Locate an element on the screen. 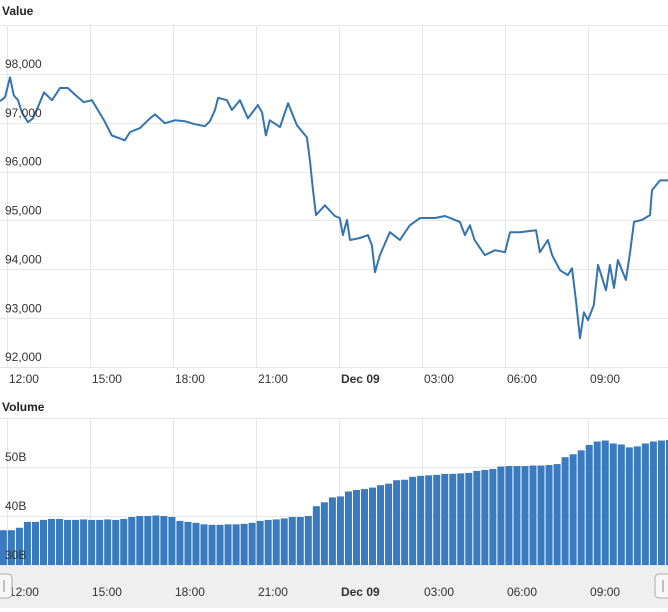  y-tick-label: 96,000 is located at coordinates (23, 162).